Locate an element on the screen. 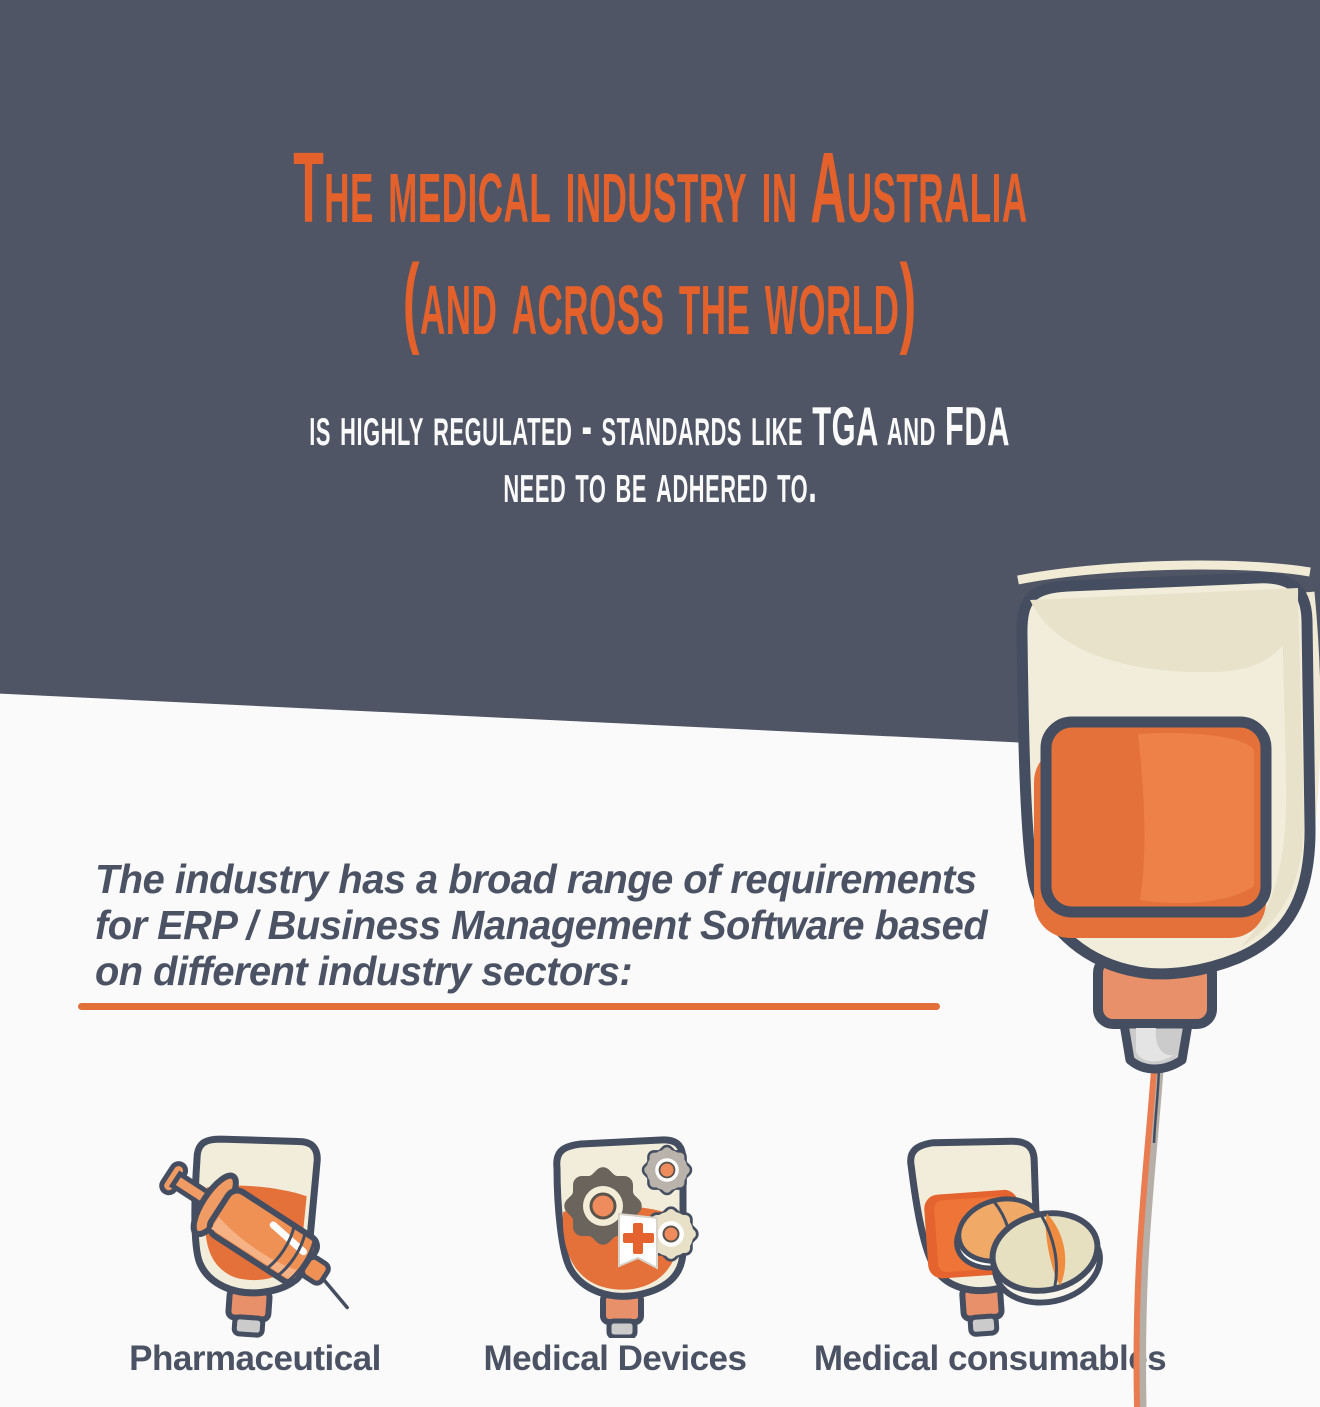 The width and height of the screenshot is (1320, 1407). title-line-2: (and across the world) is located at coordinates (660, 300).